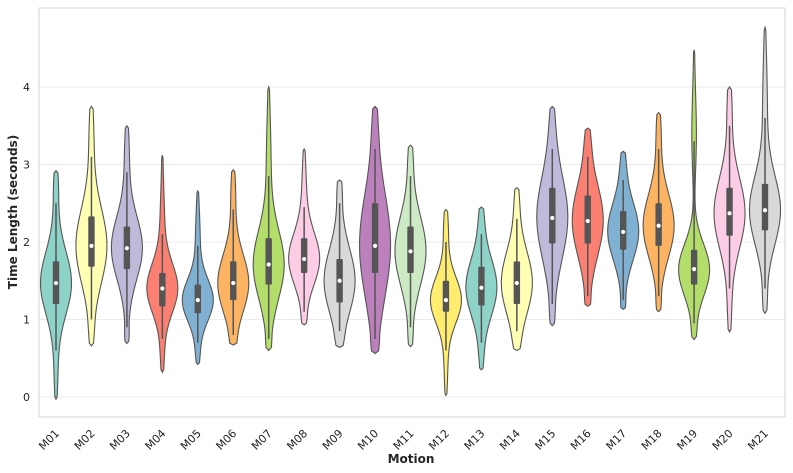 The height and width of the screenshot is (473, 793). Describe the element at coordinates (375, 238) in the screenshot. I see `violin-iqr-box-m10` at that location.